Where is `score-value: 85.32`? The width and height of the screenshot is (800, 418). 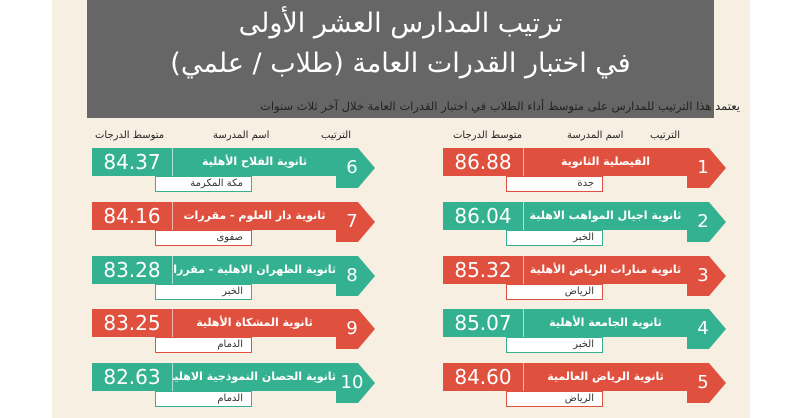 score-value: 85.32 is located at coordinates (483, 270).